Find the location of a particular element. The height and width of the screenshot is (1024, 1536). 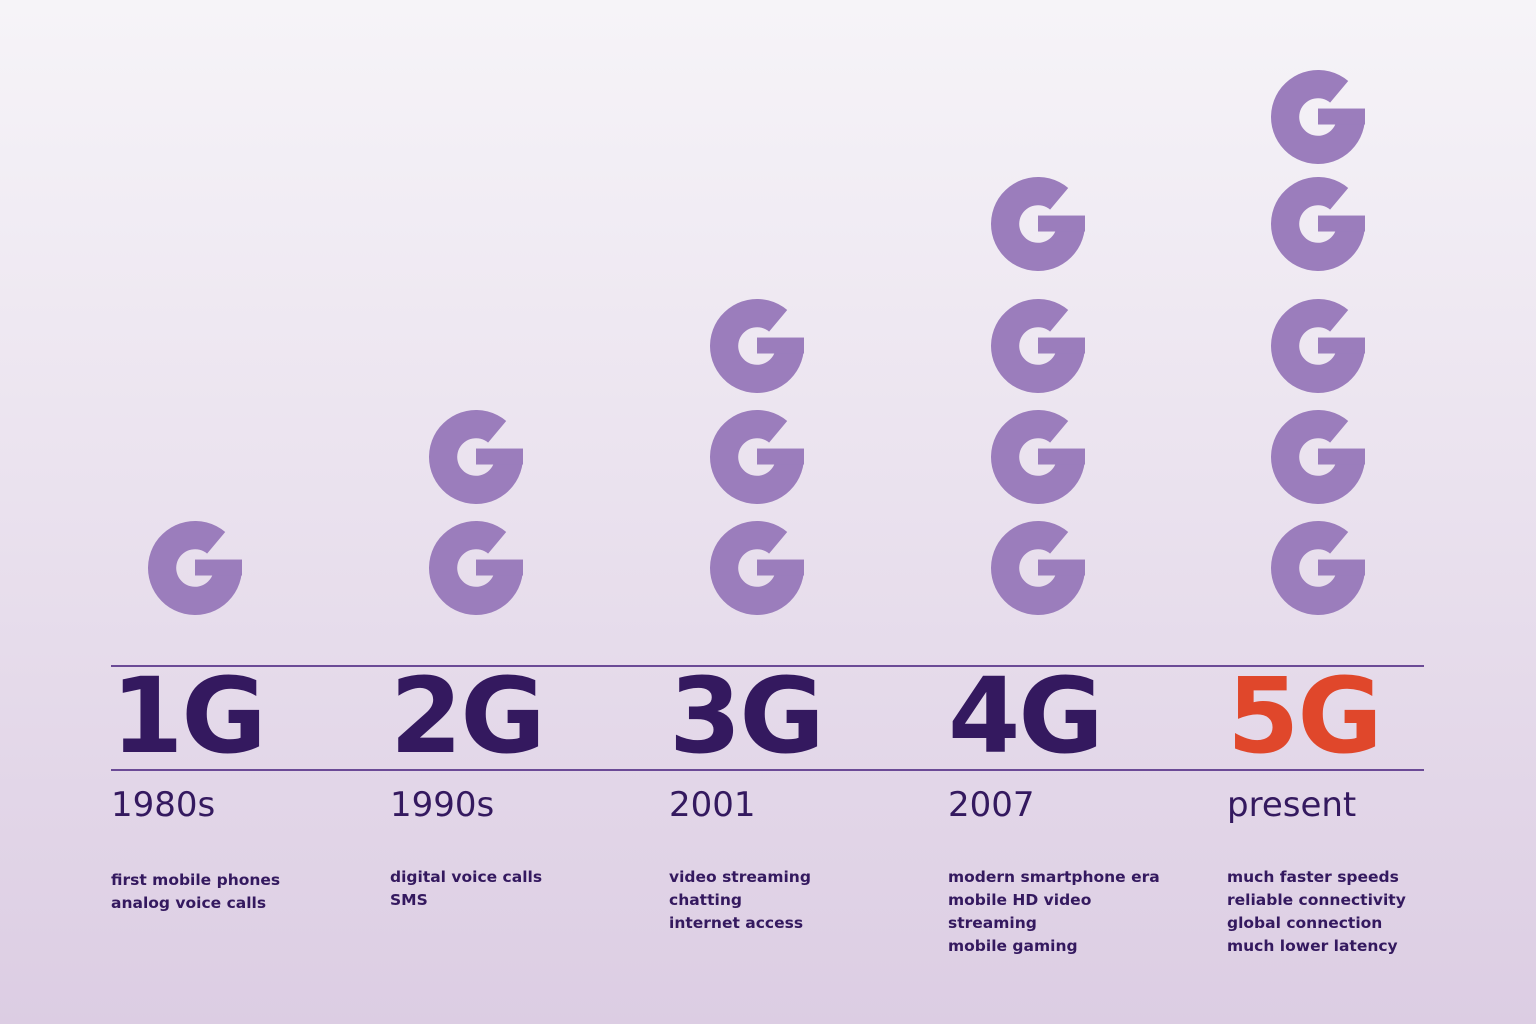

feature-list: digital voice calls SMS is located at coordinates (466, 889).